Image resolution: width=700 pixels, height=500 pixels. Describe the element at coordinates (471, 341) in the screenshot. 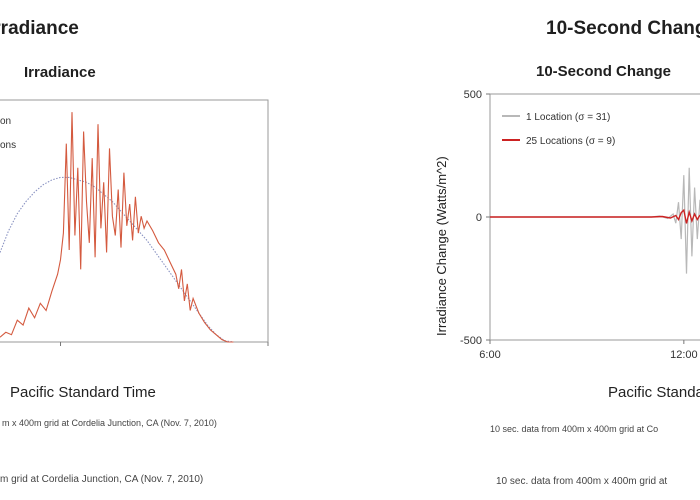

I see `right-y-tick-label: -500` at that location.